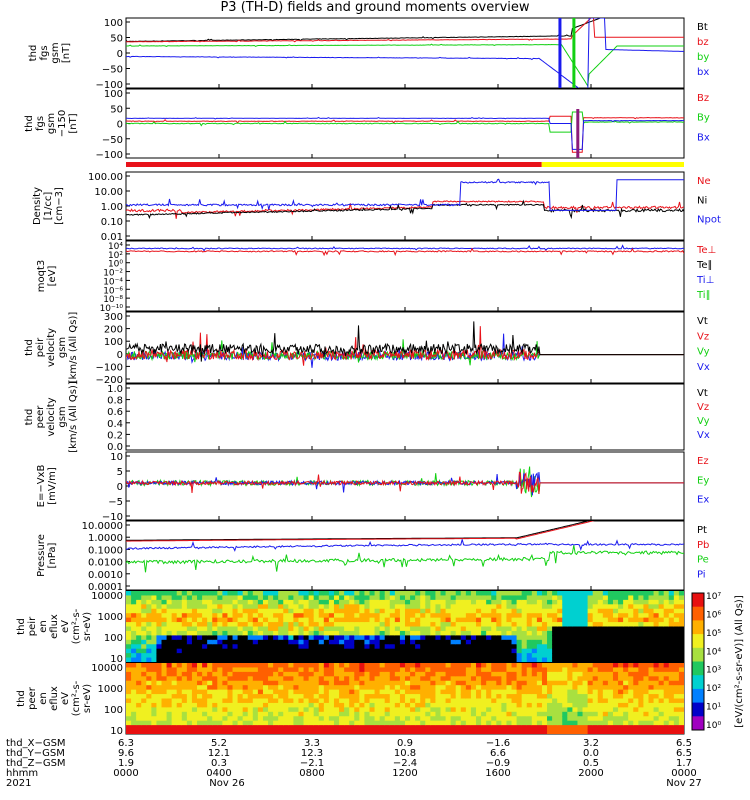 This screenshot has width=750, height=800. What do you see at coordinates (713, 652) in the screenshot?
I see `colorbar-tick: 10⁴` at bounding box center [713, 652].